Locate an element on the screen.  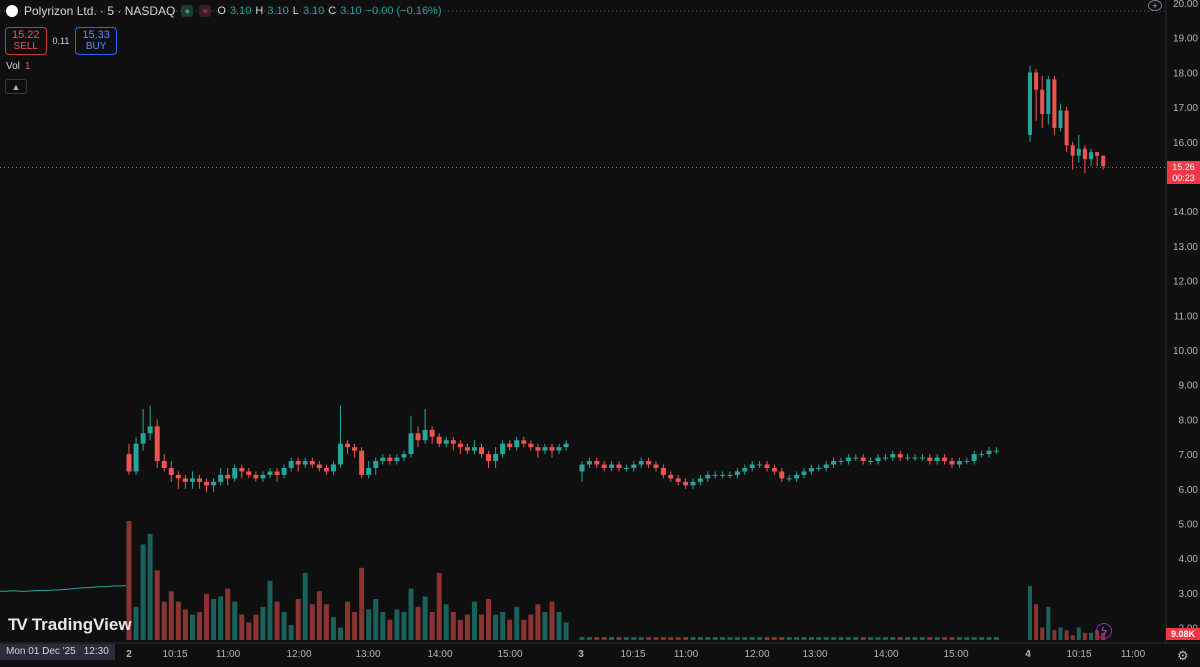
data-stream-icon: ≈ is located at coordinates (205, 11).